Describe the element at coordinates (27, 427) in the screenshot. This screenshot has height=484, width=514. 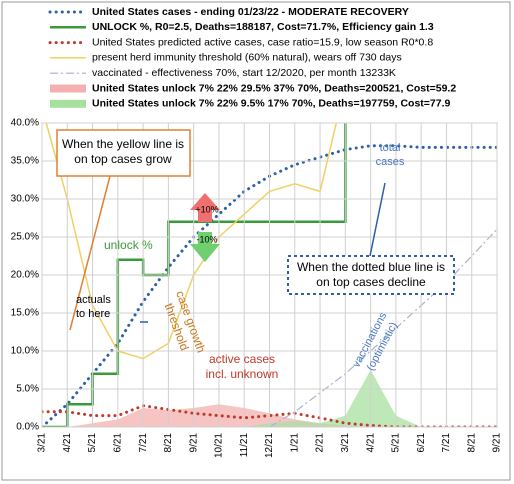
I see `y-tick-label: 0.0%` at that location.